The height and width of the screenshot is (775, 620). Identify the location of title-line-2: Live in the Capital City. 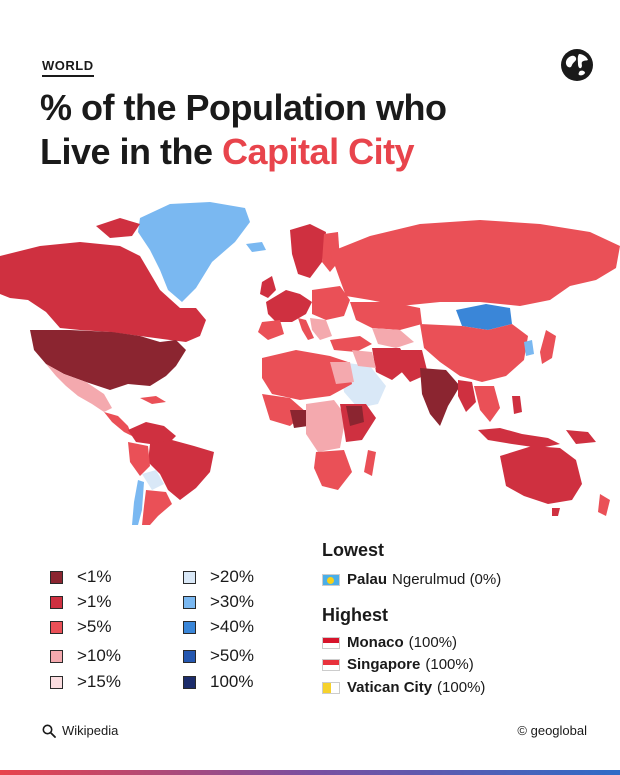
(320, 152).